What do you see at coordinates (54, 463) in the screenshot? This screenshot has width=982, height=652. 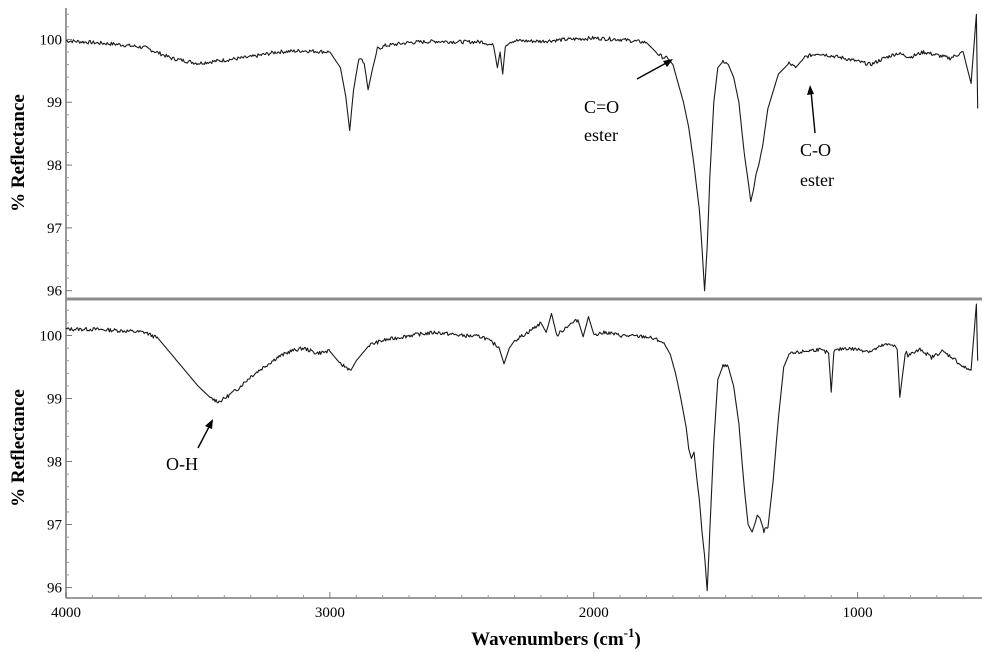 I see `y-tick-label-bottom-98: 98` at bounding box center [54, 463].